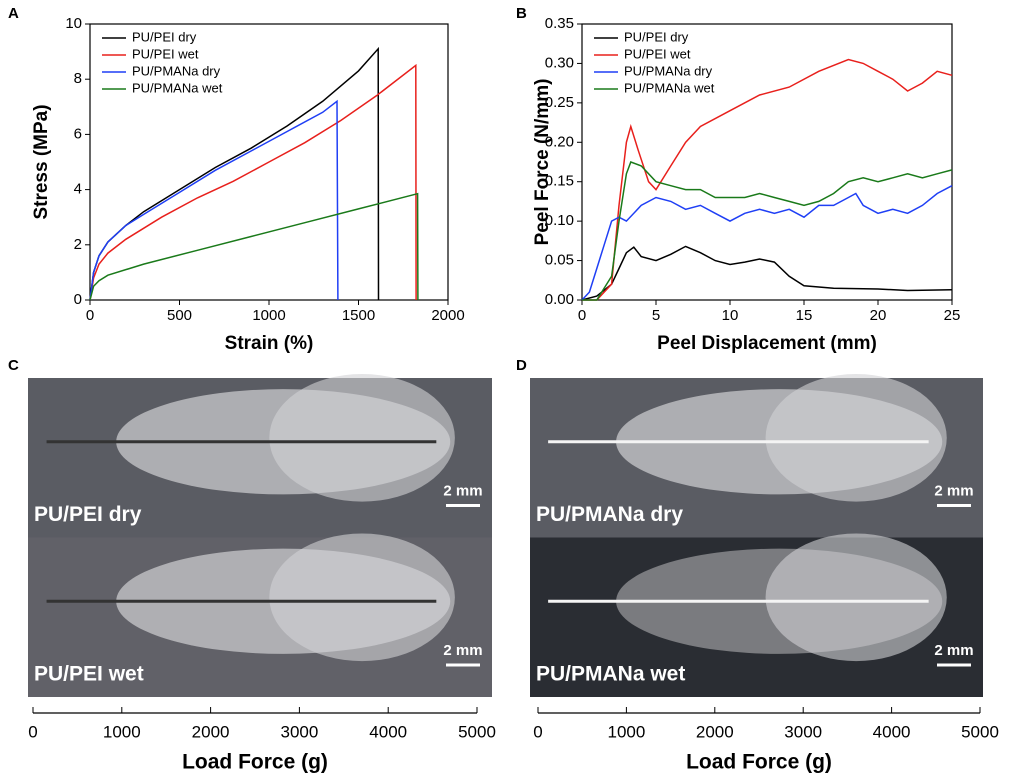 This screenshot has width=1011, height=778. What do you see at coordinates (521, 365) in the screenshot?
I see `panel-label: D` at bounding box center [521, 365].